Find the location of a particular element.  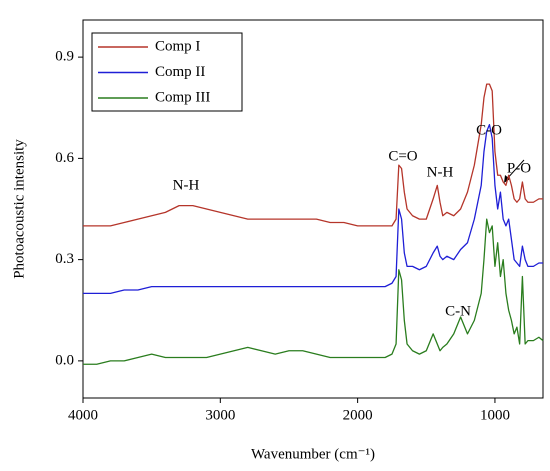

x-tick-label: 3000 is located at coordinates (220, 415).